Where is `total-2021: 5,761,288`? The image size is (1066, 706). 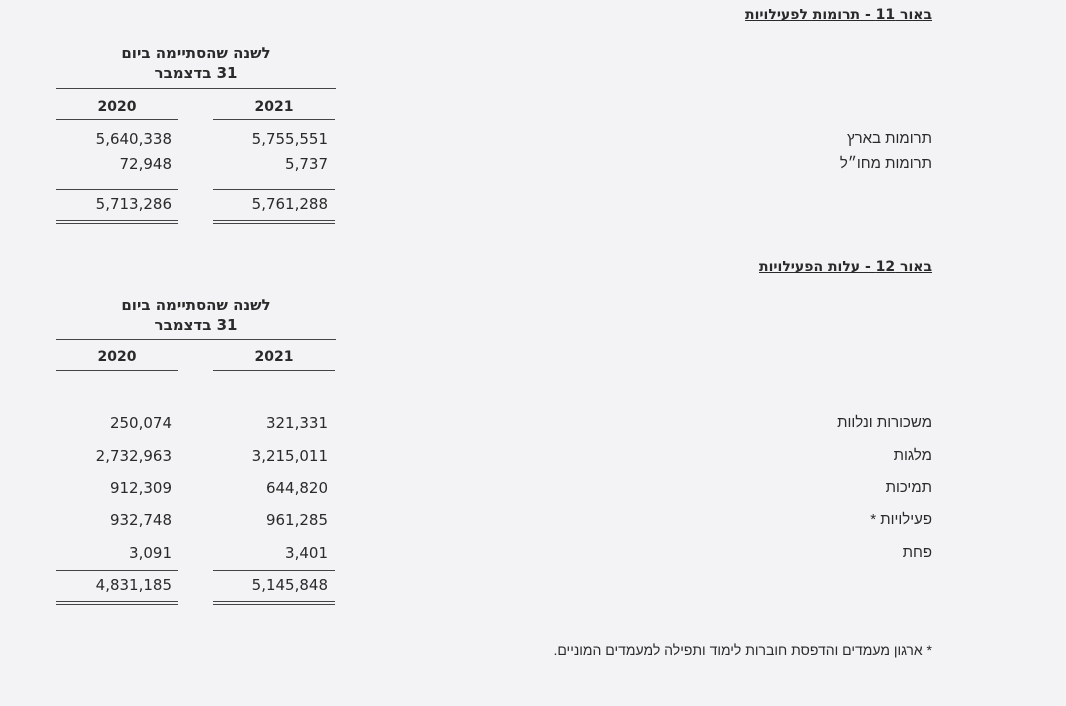
total-2021: 5,761,288 is located at coordinates (289, 204).